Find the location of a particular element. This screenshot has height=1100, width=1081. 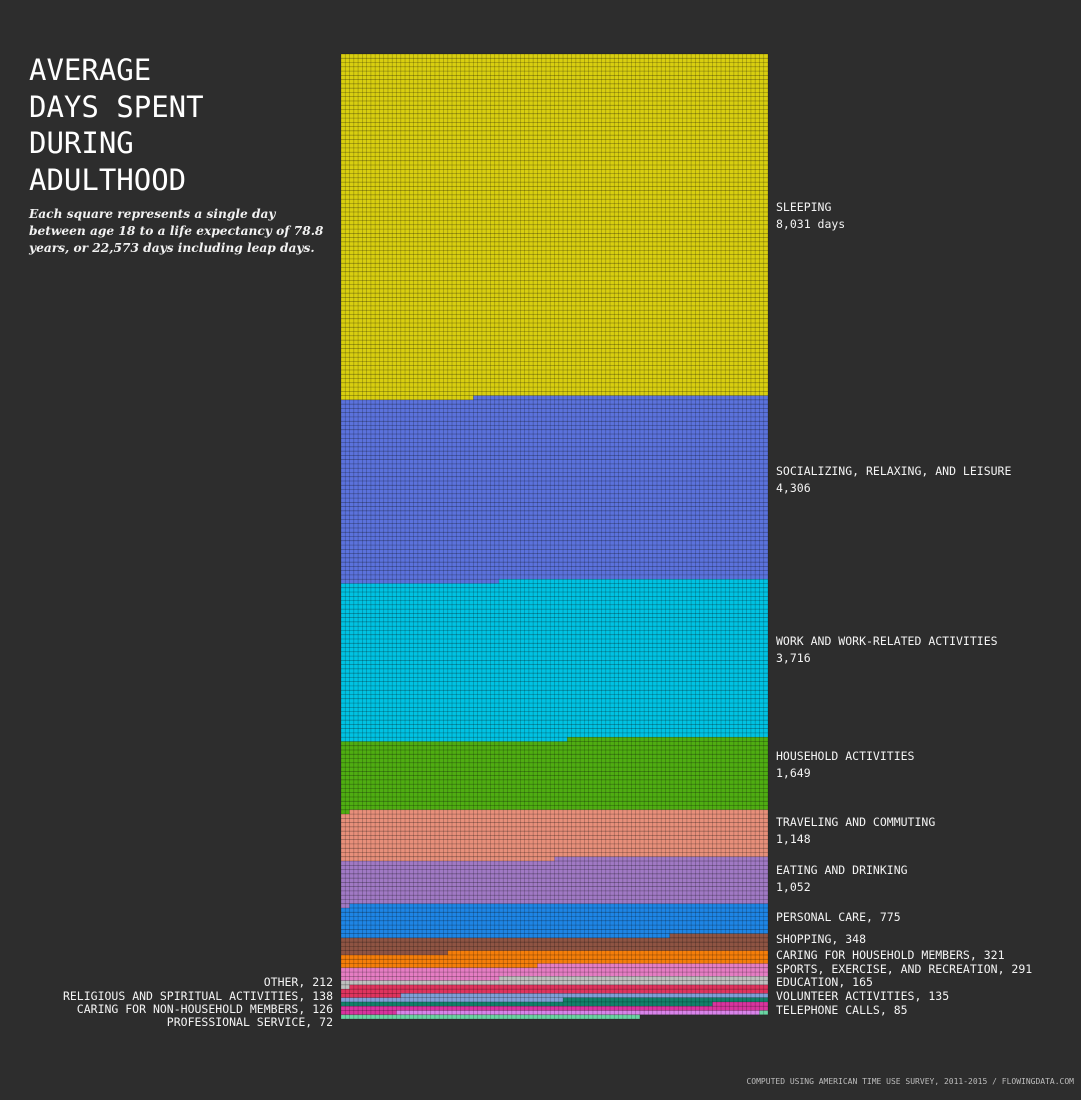

category-name: TELEPHONE CALLS is located at coordinates (828, 1010).